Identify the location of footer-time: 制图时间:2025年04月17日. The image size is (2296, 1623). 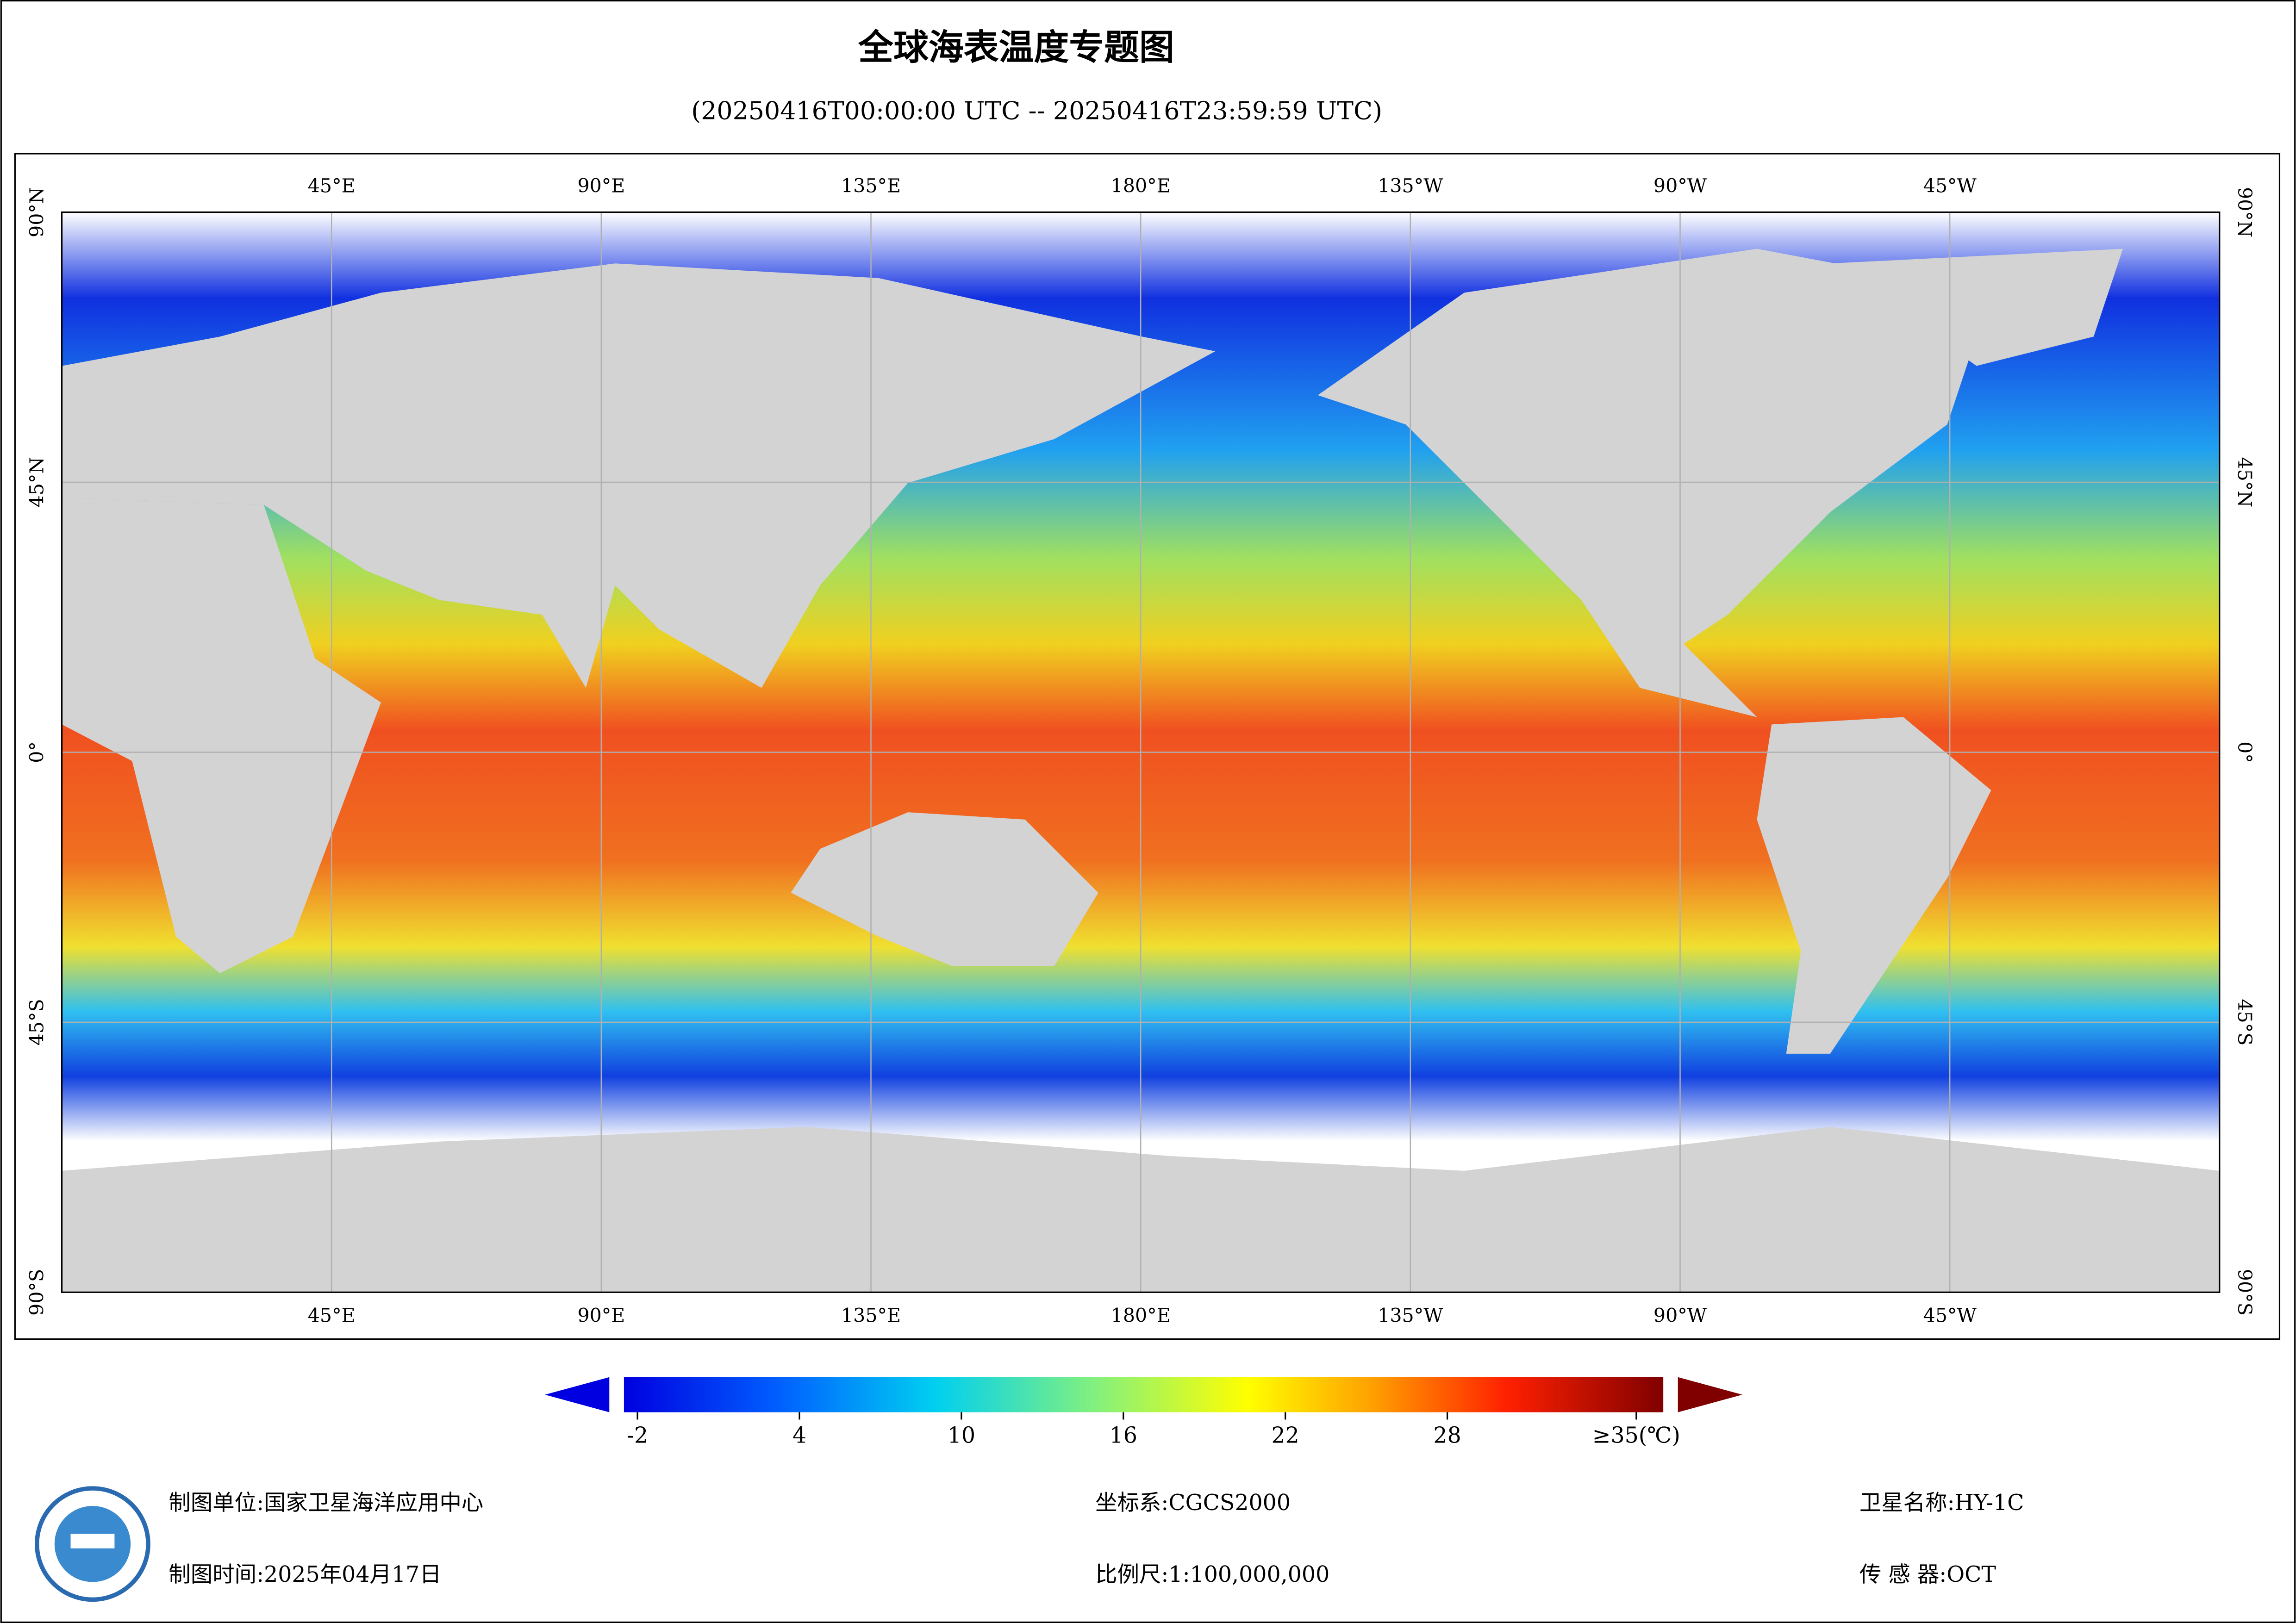
(304, 1574).